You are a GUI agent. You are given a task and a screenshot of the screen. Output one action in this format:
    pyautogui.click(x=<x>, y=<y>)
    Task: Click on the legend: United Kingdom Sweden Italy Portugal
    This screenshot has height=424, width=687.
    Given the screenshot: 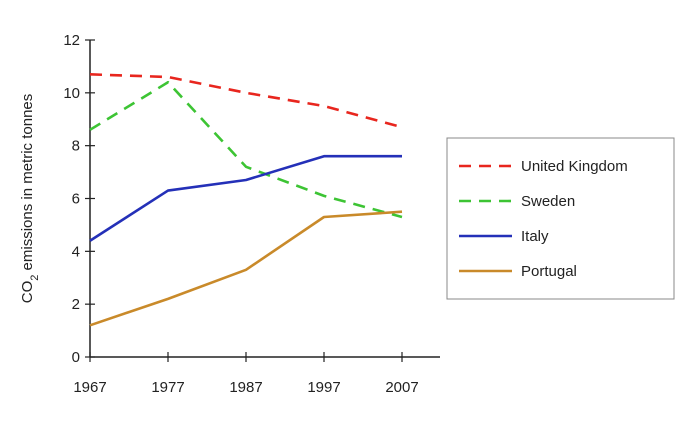 What is the action you would take?
    pyautogui.click(x=560, y=218)
    